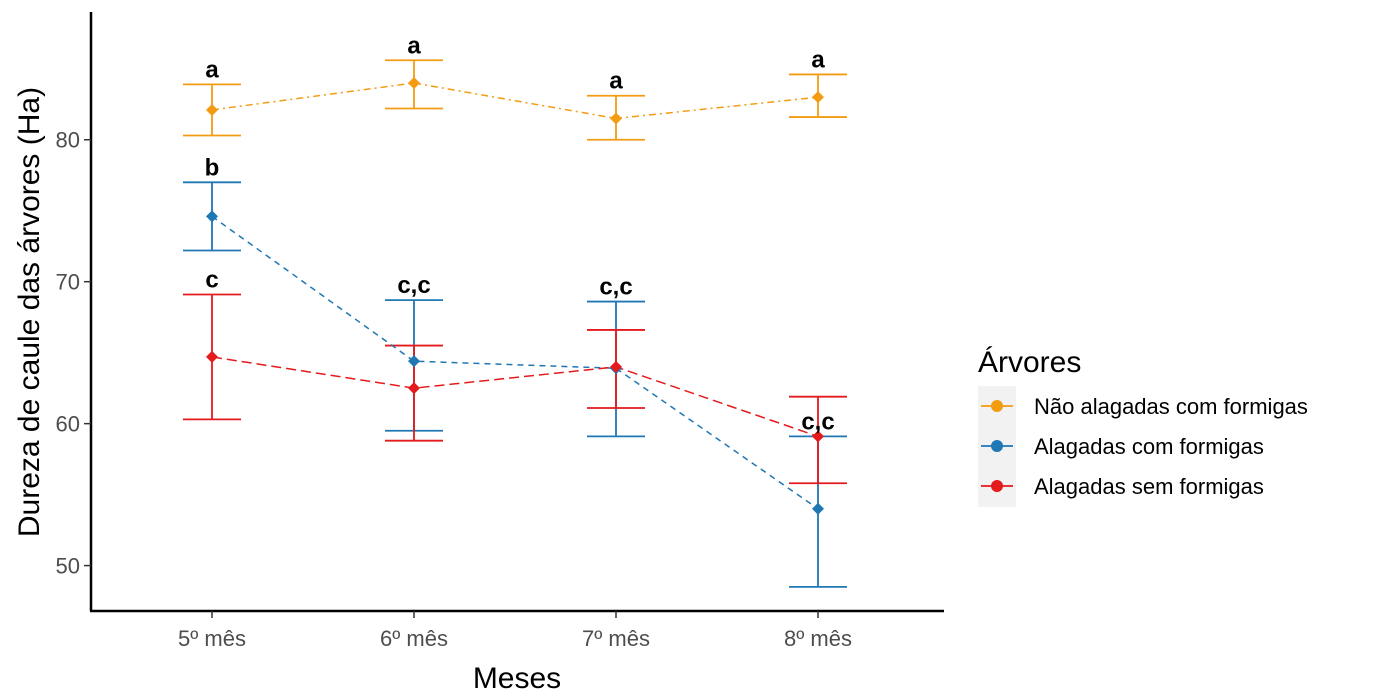 The image size is (1384, 693). What do you see at coordinates (1149, 486) in the screenshot?
I see `legend-label: Alagadas sem formigas` at bounding box center [1149, 486].